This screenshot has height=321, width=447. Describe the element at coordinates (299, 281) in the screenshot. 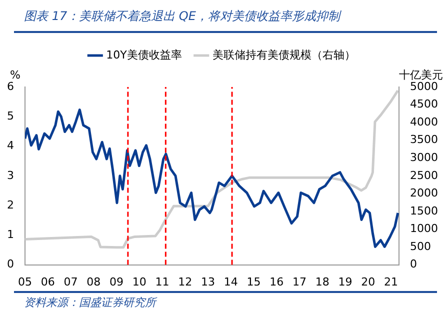

I see `x-tick-label: 17` at that location.